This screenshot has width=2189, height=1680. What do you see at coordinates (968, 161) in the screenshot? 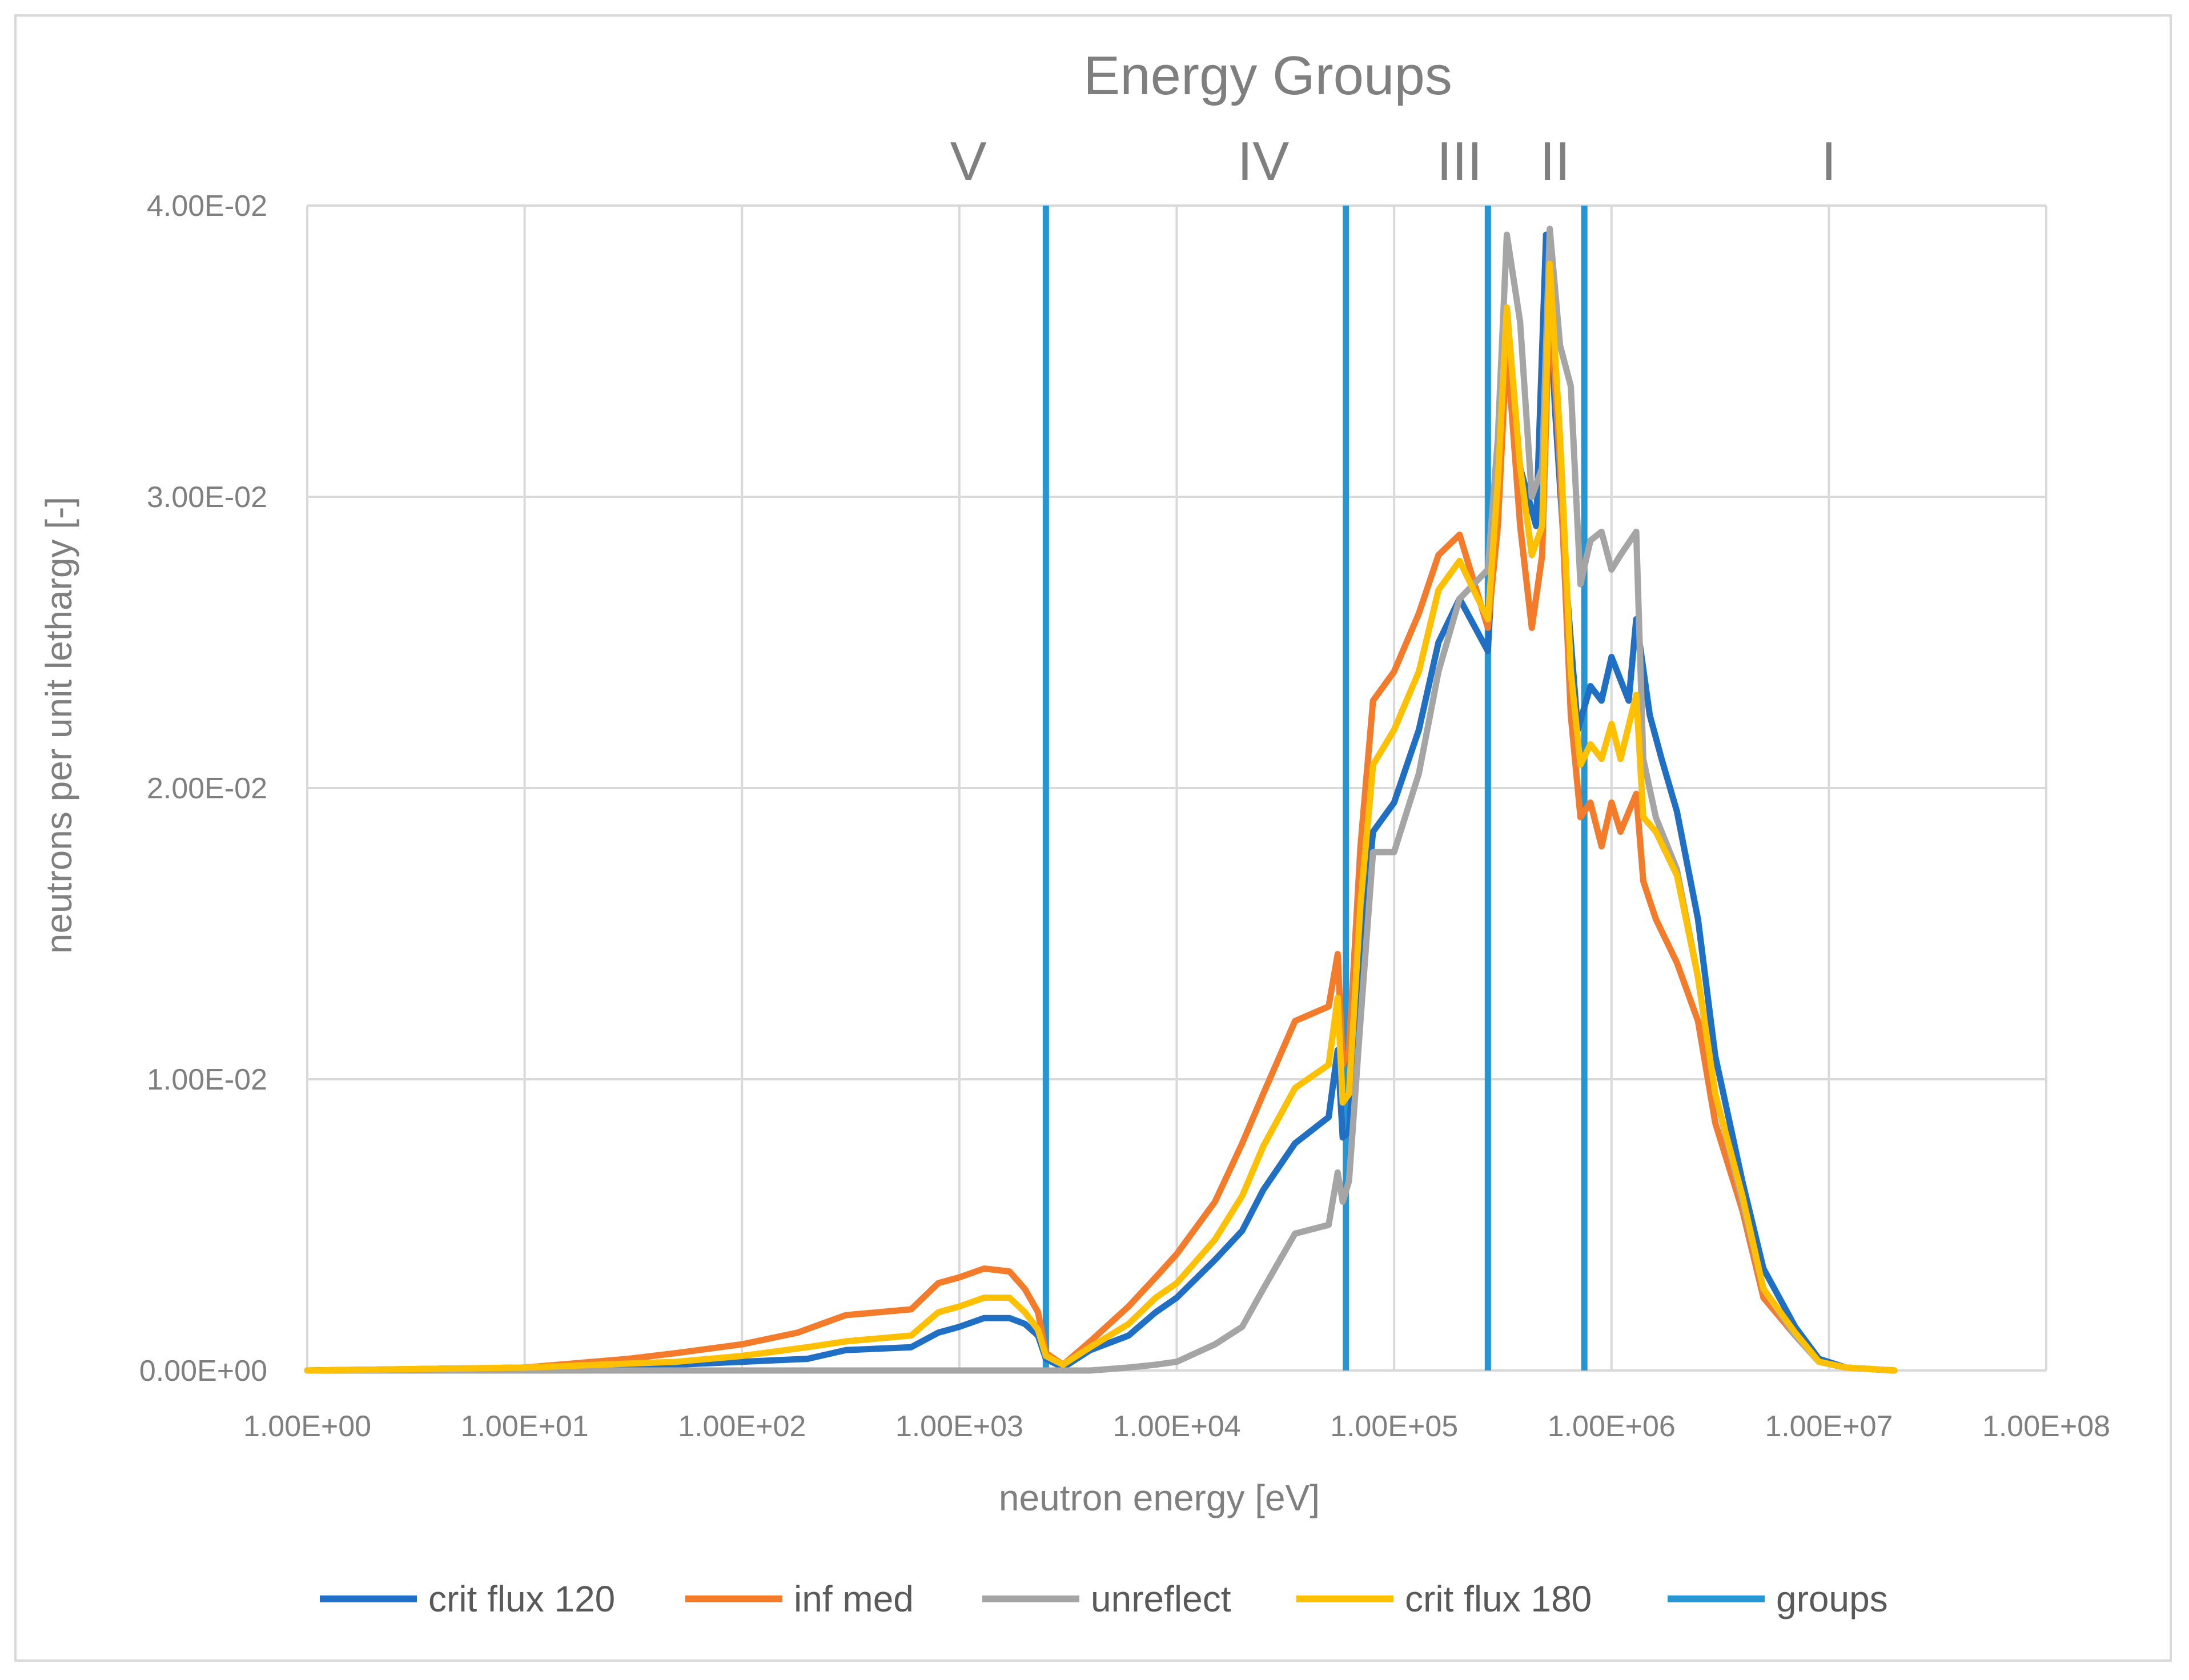
I see `group-label: V` at bounding box center [968, 161].